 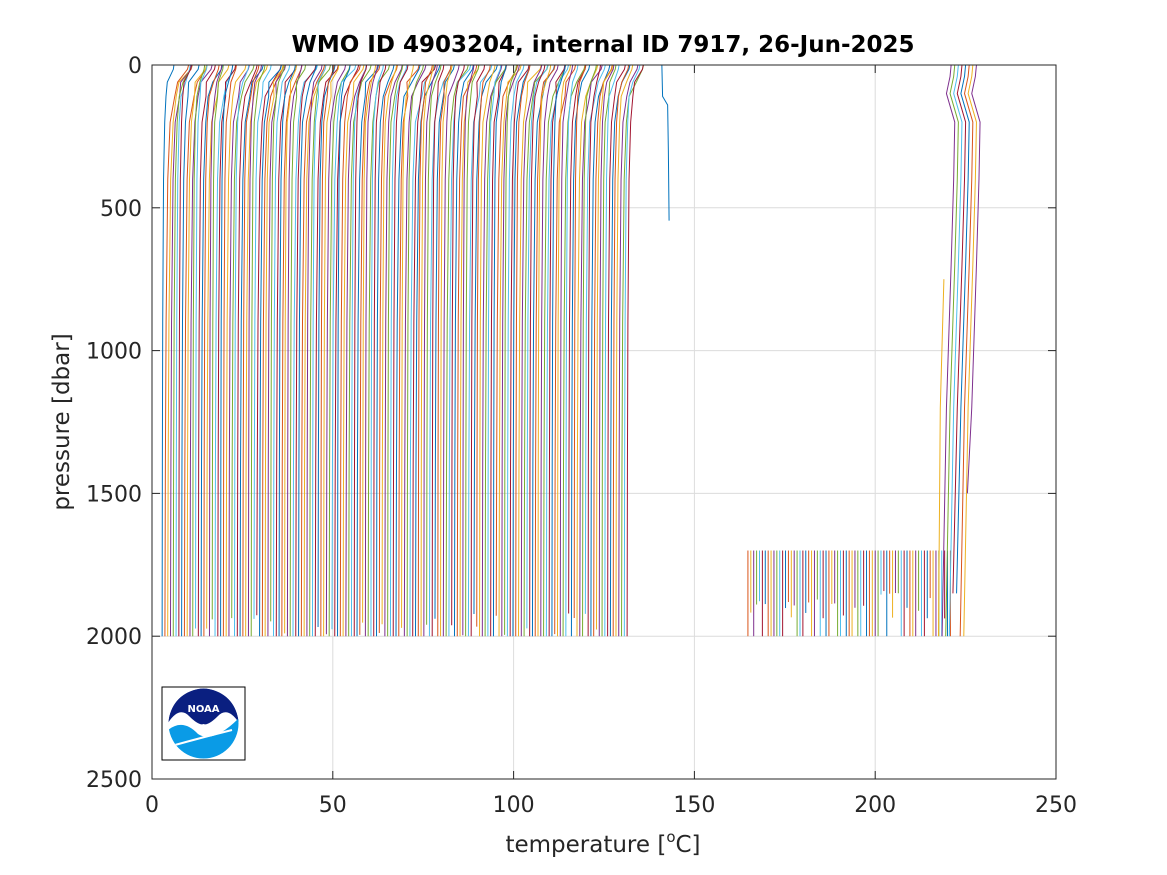 I want to click on x-axis-label: temperature [oC], so click(x=602, y=843).